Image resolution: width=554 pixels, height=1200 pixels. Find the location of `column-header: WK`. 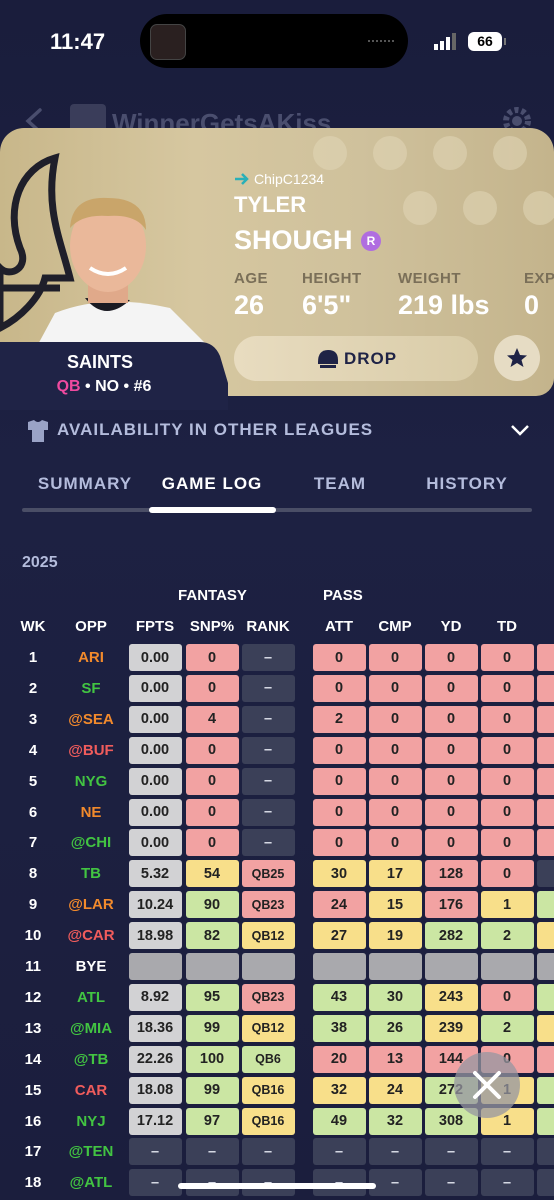

column-header: WK is located at coordinates (33, 626).